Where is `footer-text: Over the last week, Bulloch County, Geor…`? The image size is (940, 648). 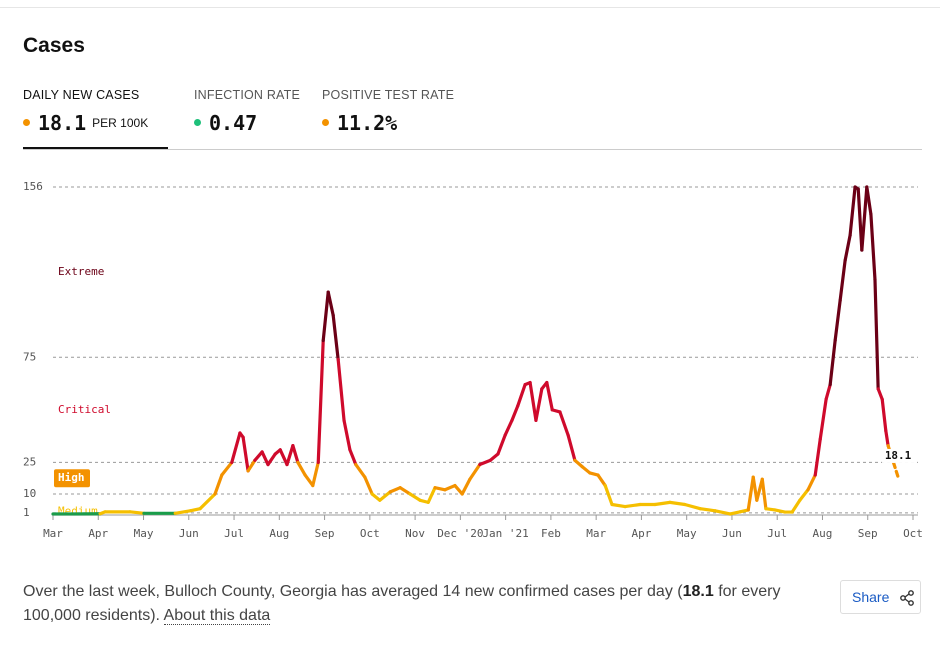
footer-text: Over the last week, Bulloch County, Geor… is located at coordinates (353, 591).